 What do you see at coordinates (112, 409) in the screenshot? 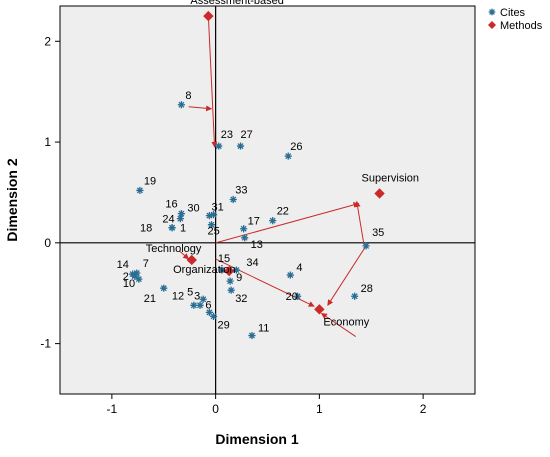
I see `x-tick-label: -1` at bounding box center [112, 409].